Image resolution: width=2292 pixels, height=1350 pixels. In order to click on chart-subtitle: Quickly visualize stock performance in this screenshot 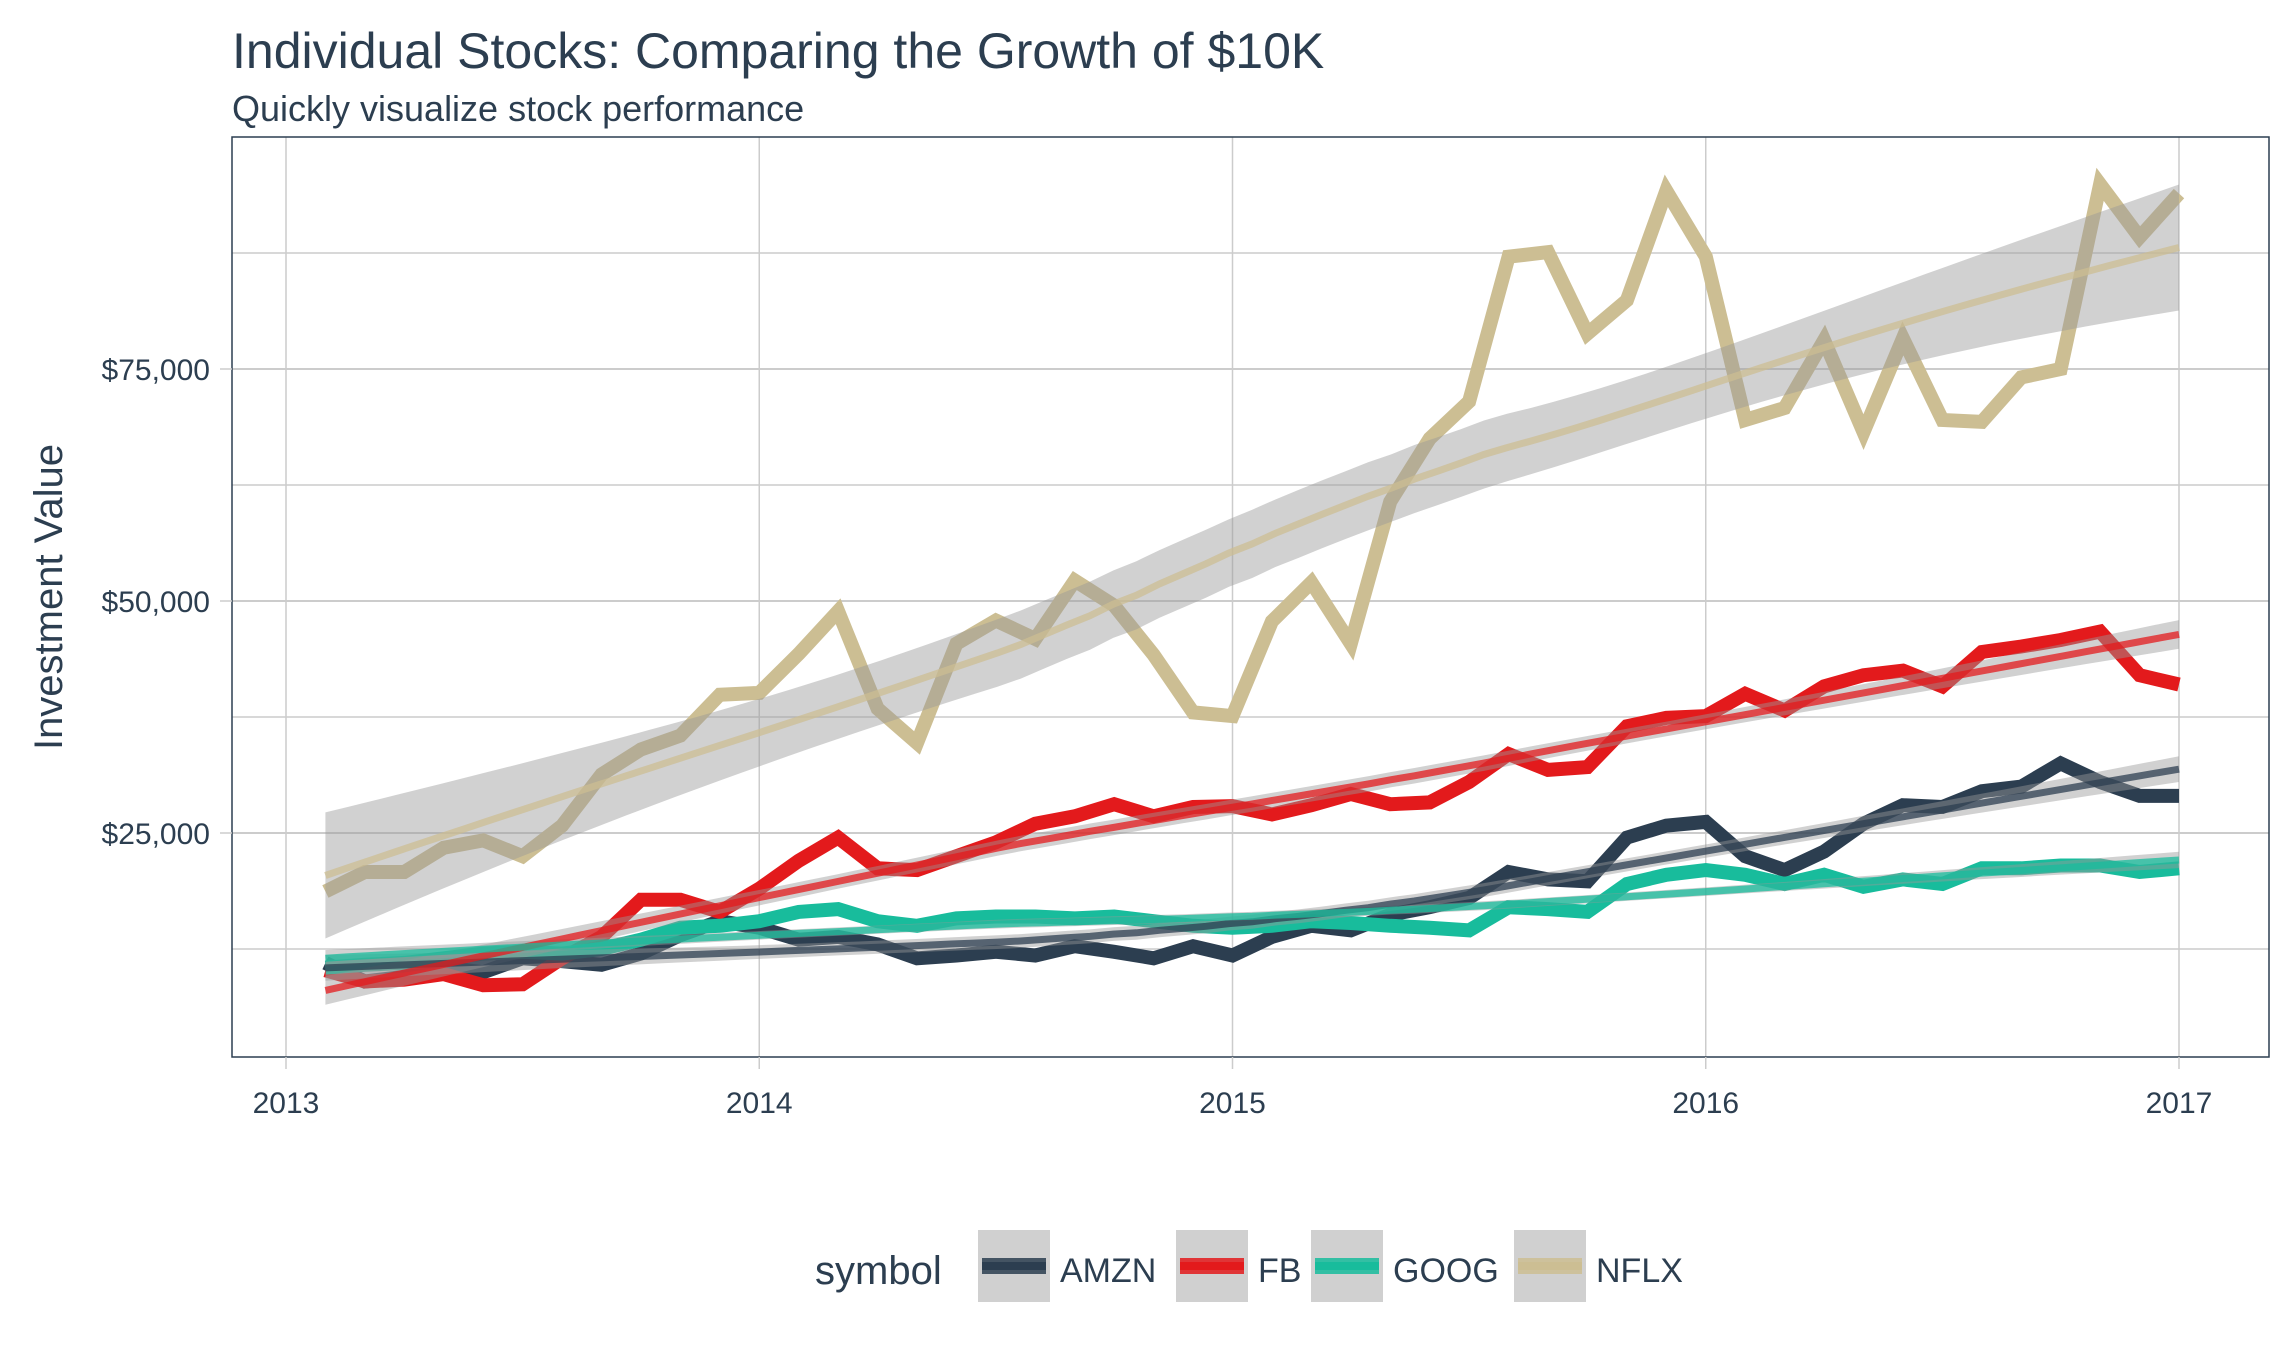, I will do `click(518, 108)`.